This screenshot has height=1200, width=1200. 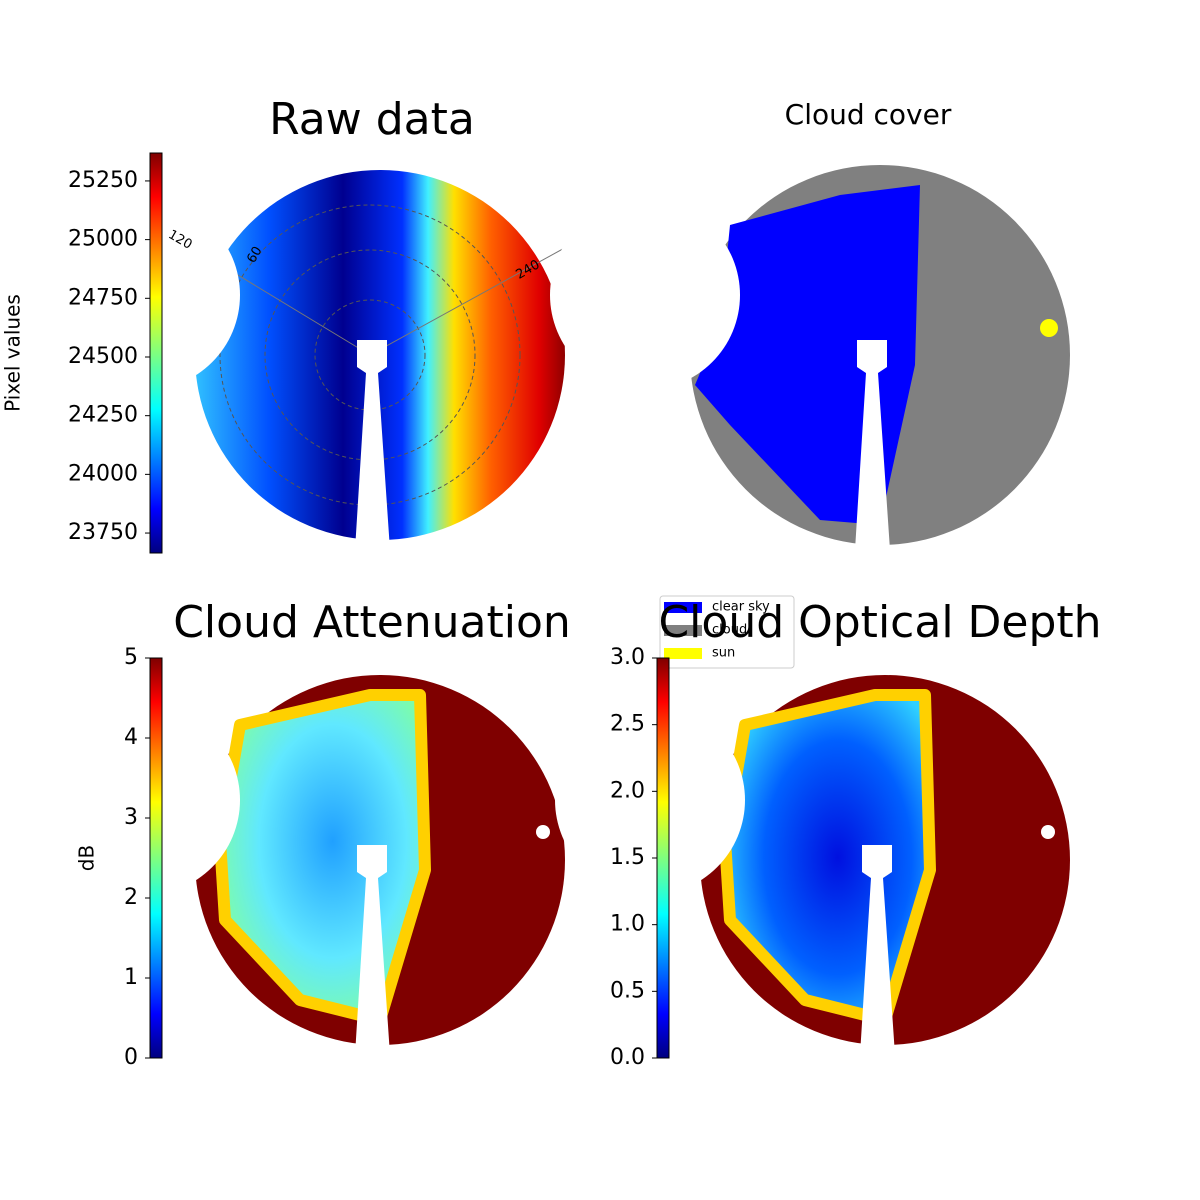 What do you see at coordinates (627, 924) in the screenshot?
I see `colorbar-tick-label: 1.0` at bounding box center [627, 924].